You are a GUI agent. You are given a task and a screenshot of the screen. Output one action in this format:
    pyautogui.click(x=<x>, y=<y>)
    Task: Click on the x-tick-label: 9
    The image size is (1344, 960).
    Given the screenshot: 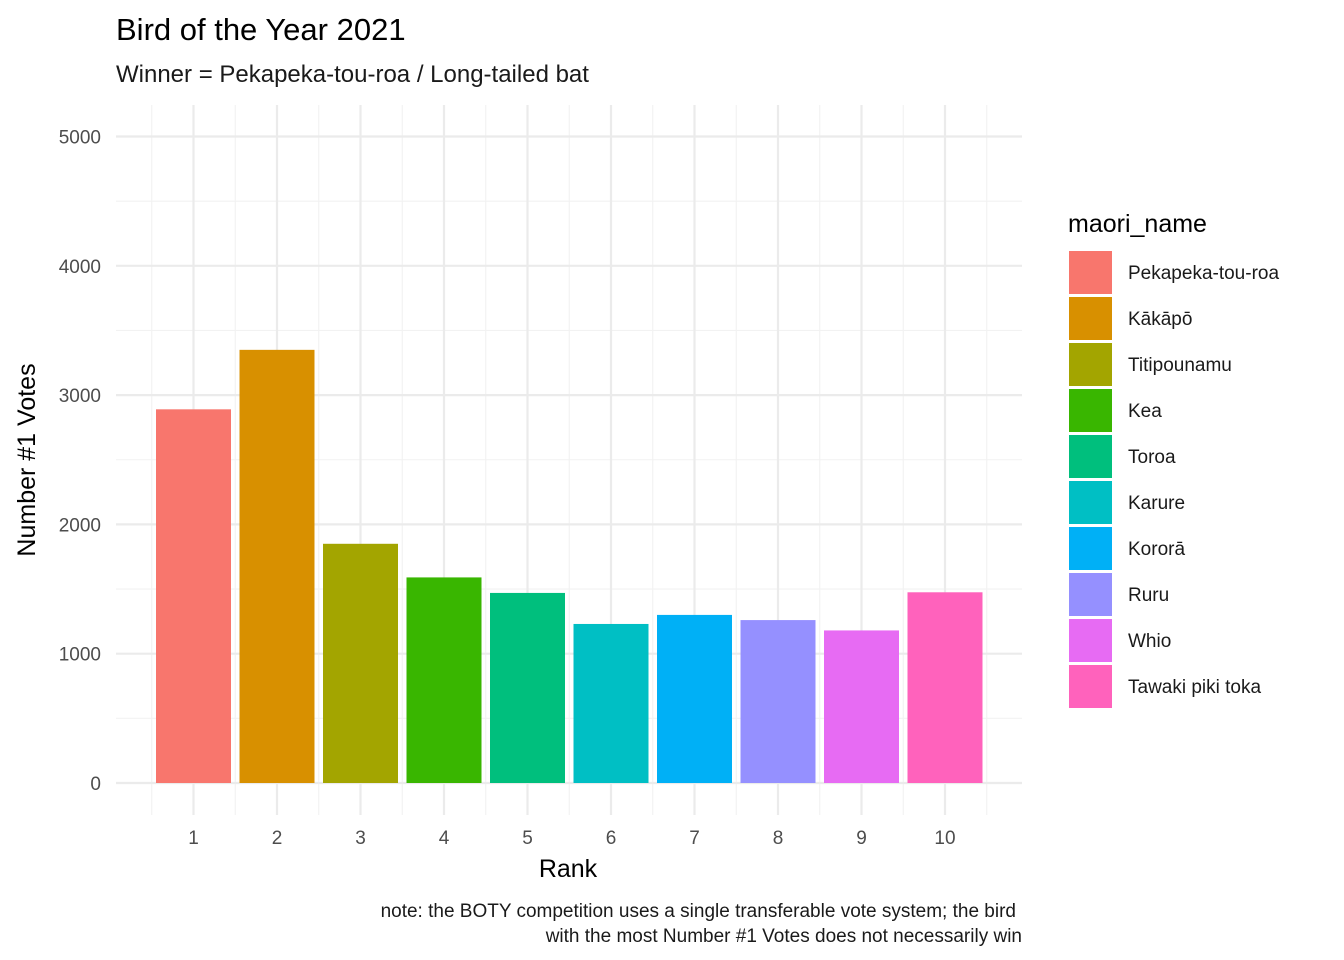 What is the action you would take?
    pyautogui.click(x=861, y=838)
    